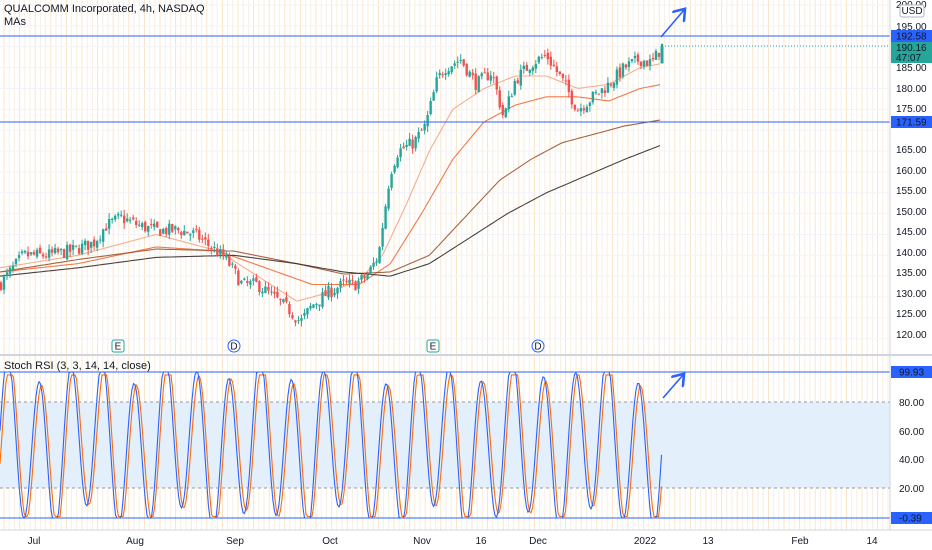 The width and height of the screenshot is (932, 550). Describe the element at coordinates (104, 9) in the screenshot. I see `symbol-title: QUALCOMM Incorporated, 4h, NASDAQ` at that location.